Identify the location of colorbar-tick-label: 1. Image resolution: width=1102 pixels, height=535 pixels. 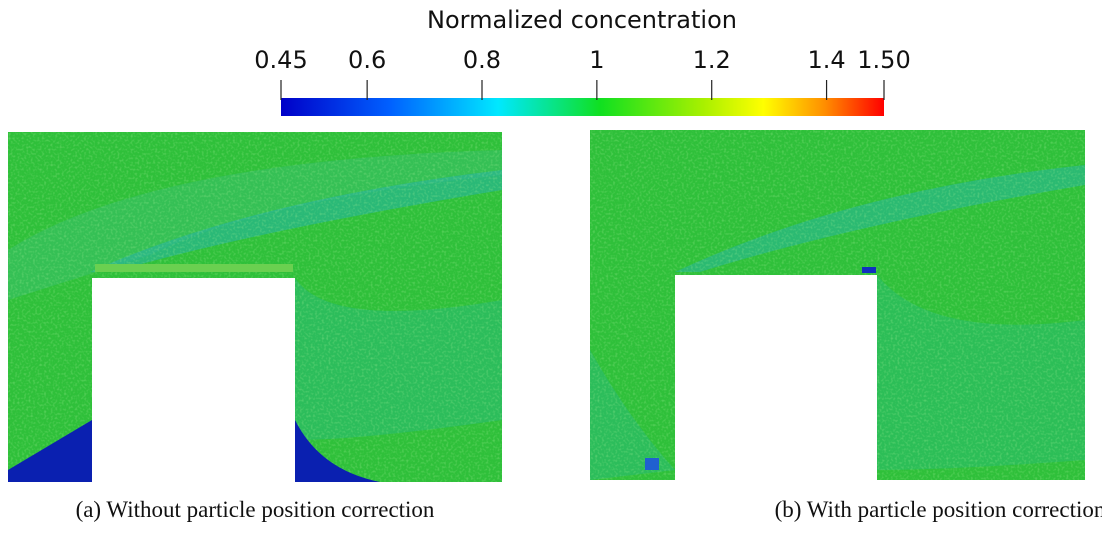
(596, 60).